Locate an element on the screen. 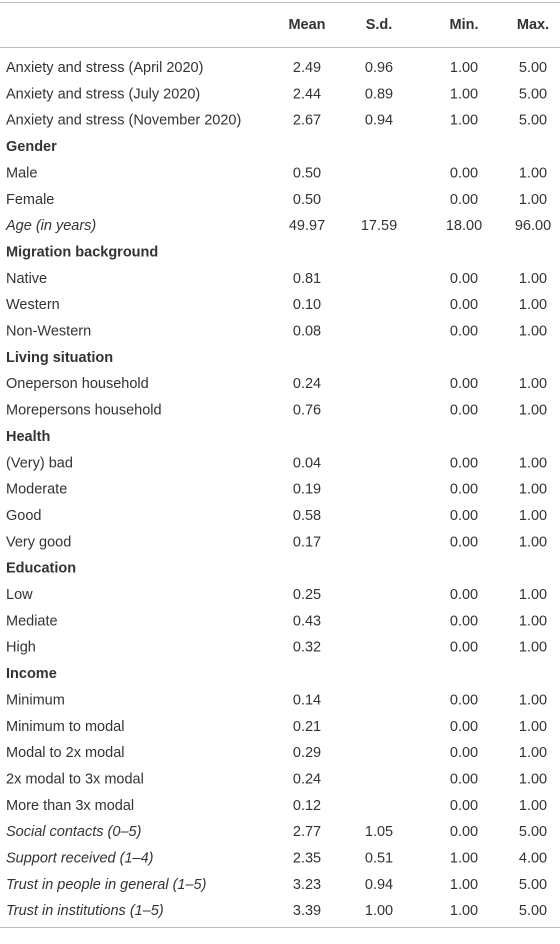 Image resolution: width=560 pixels, height=944 pixels. cell: 96.00 is located at coordinates (533, 226).